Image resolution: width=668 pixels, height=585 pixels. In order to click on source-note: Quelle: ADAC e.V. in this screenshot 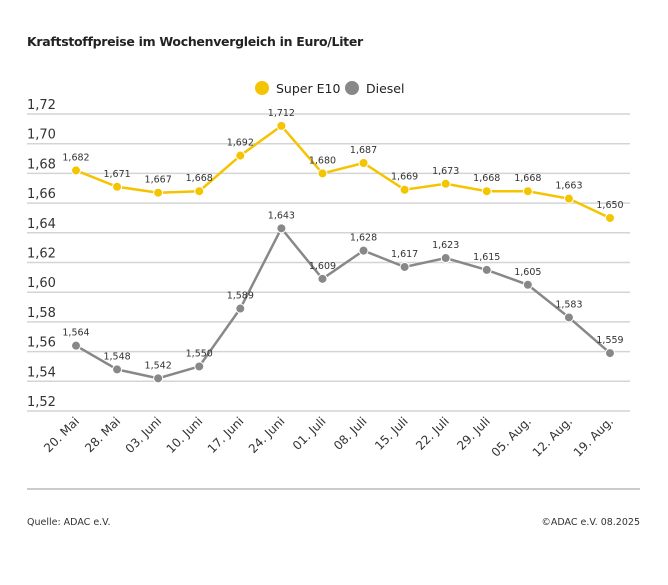, I will do `click(69, 522)`.